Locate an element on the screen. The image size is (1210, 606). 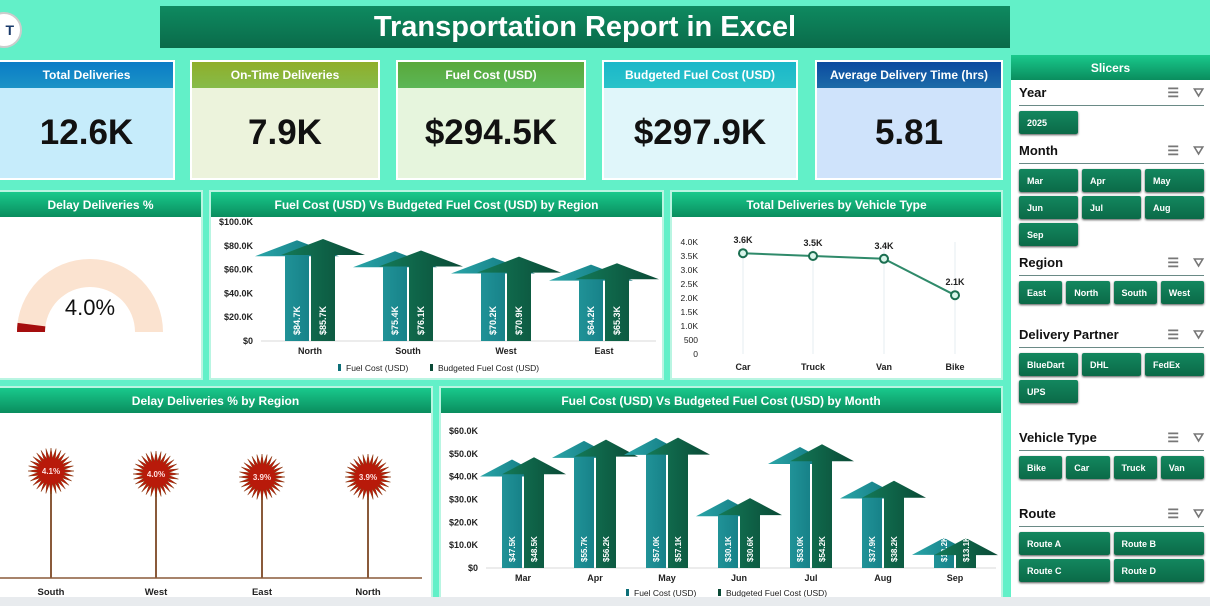
kpi-value: $297.9K is located at coordinates (700, 133).